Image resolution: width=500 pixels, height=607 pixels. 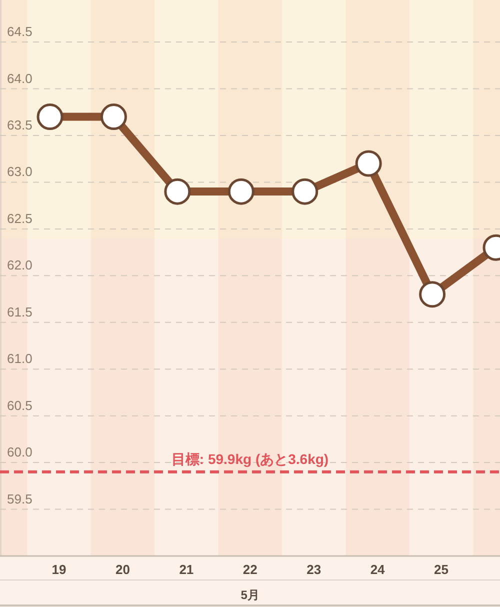 I want to click on y-tick-label: 62.0, so click(x=19, y=265).